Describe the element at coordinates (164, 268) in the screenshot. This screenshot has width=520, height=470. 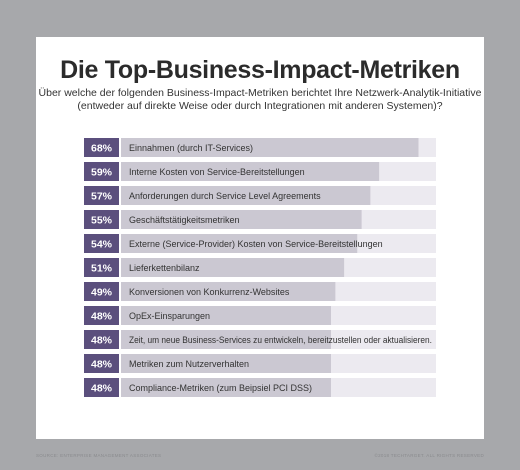
I see `category-label: Lieferkettenbilanz` at that location.